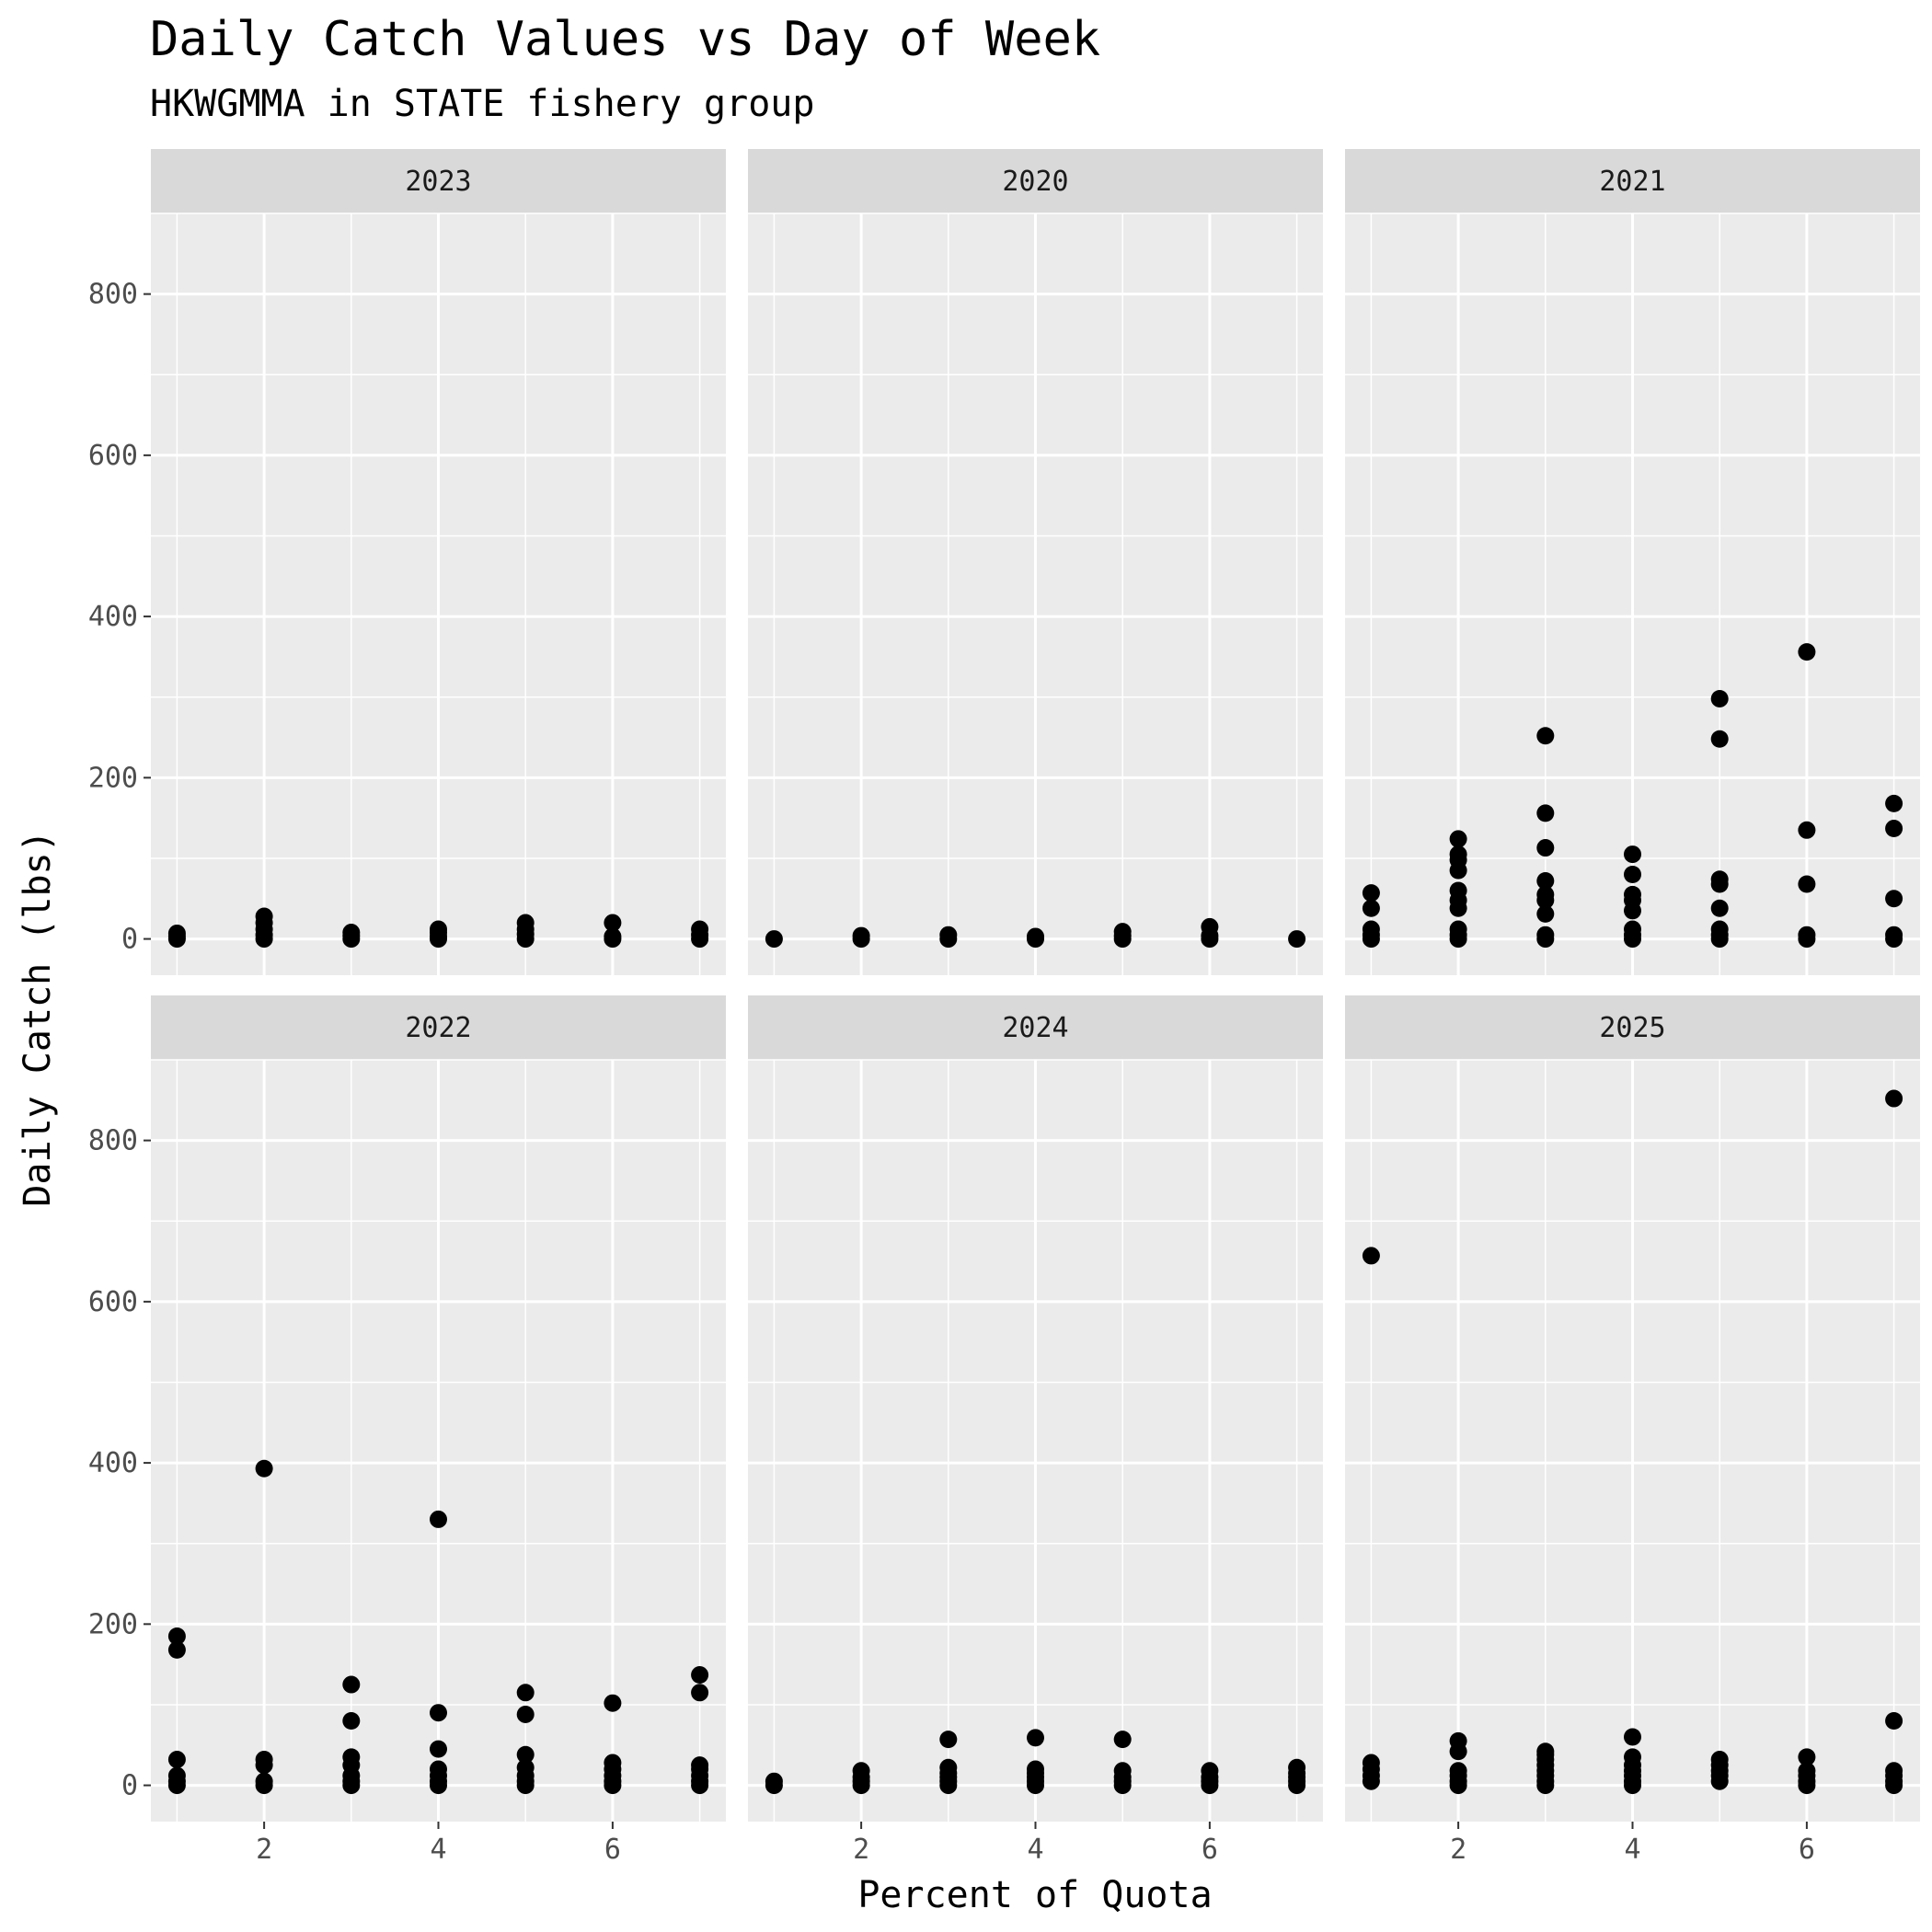  Describe the element at coordinates (1034, 1895) in the screenshot. I see `x-axis-title: Percent of Quota` at that location.